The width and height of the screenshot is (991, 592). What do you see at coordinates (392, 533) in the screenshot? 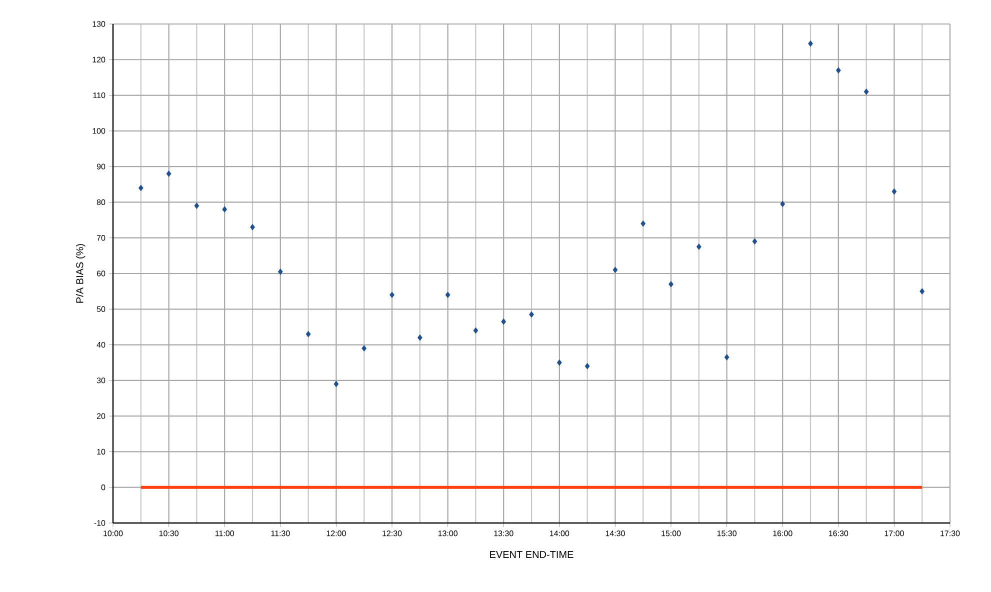
I see `x-tick-label: 12:30` at bounding box center [392, 533].